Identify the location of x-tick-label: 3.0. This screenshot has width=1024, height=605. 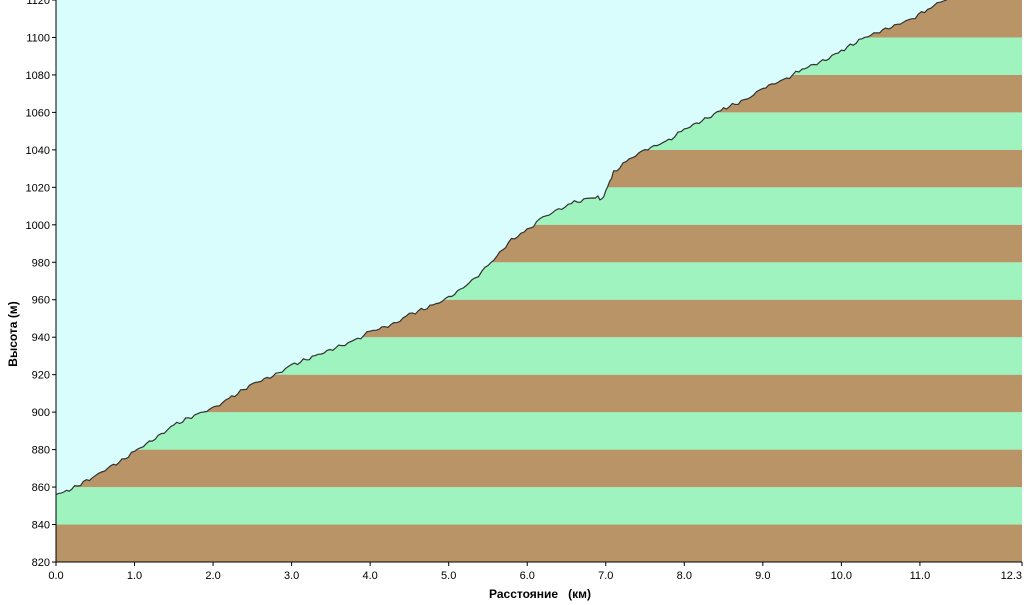
(291, 576).